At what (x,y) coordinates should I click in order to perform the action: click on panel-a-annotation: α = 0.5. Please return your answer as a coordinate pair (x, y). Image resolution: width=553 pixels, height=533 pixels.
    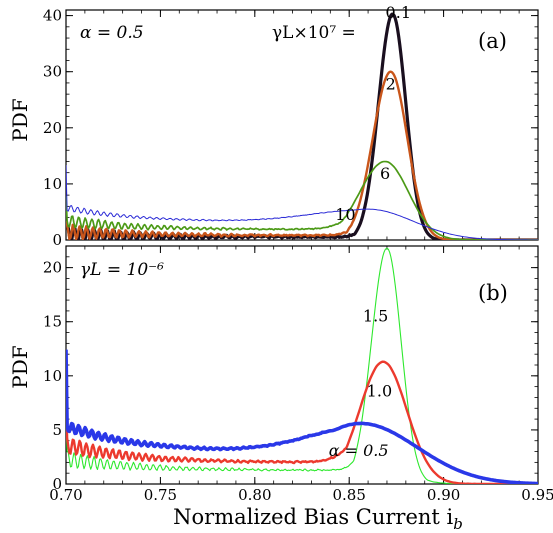
    Looking at the image, I should click on (112, 33).